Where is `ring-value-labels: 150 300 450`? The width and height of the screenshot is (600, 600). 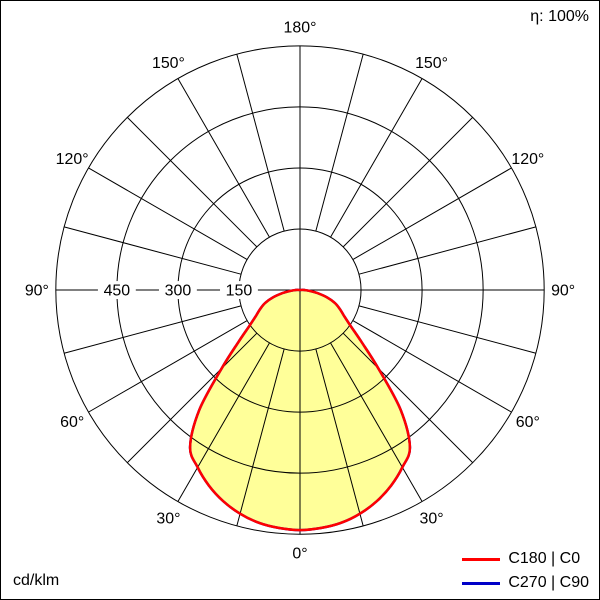
ring-value-labels: 150 300 450 is located at coordinates (177, 290).